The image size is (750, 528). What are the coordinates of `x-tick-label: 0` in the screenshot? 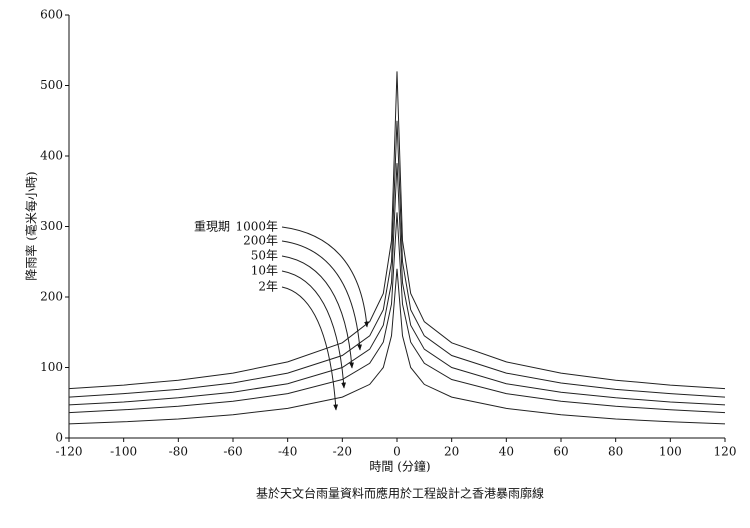 It's located at (397, 452).